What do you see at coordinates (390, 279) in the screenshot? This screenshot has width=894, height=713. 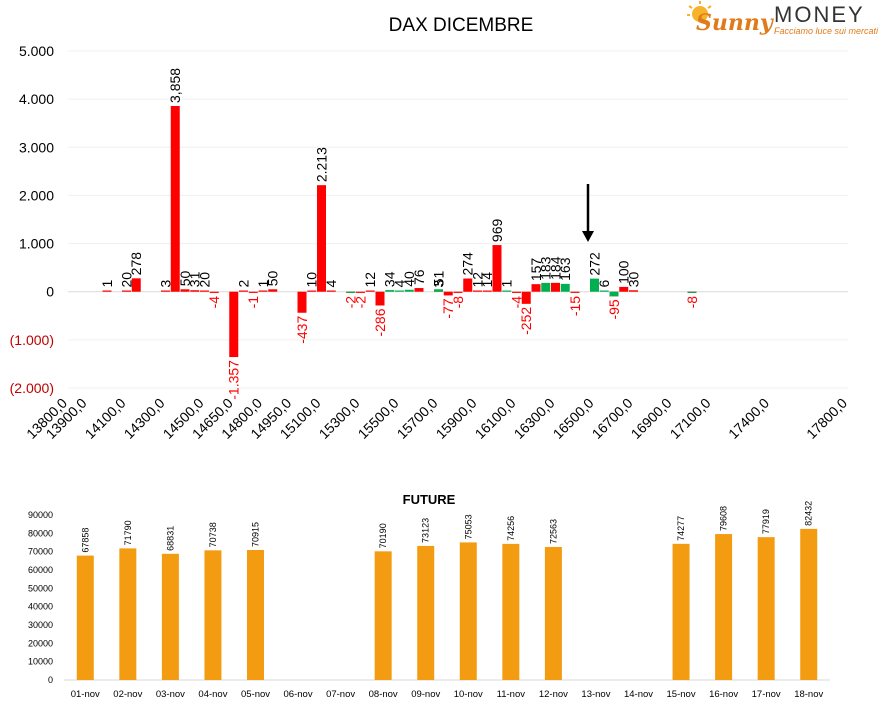 I see `dax-data-label: 34` at bounding box center [390, 279].